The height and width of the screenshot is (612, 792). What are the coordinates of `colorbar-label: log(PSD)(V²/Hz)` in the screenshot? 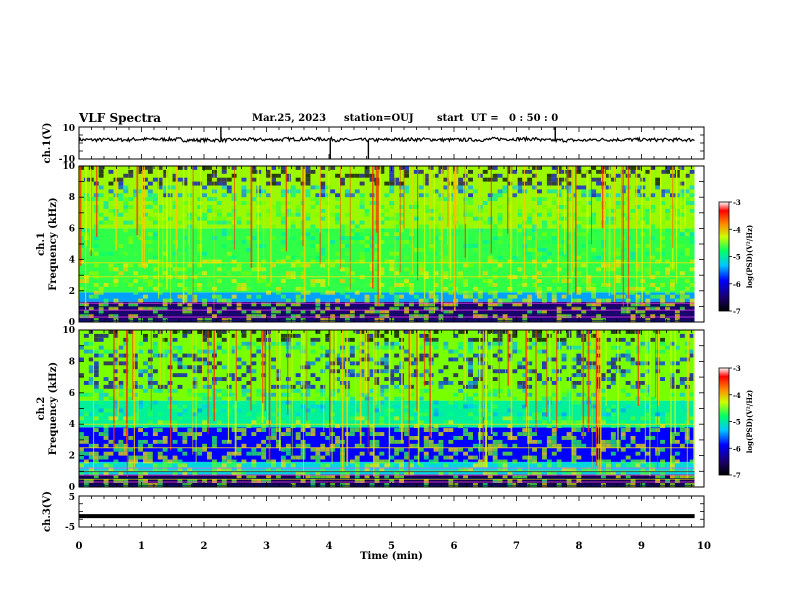 It's located at (749, 422).